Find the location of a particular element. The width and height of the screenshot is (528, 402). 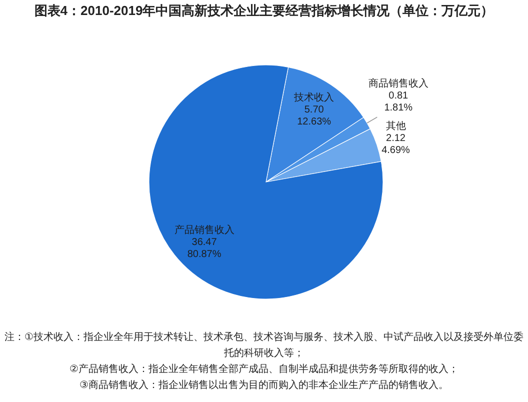

title: 图表4：2010-2019年中国高新技术企业主要经营指标增长情况（单位：万亿元） is located at coordinates (264, 10).